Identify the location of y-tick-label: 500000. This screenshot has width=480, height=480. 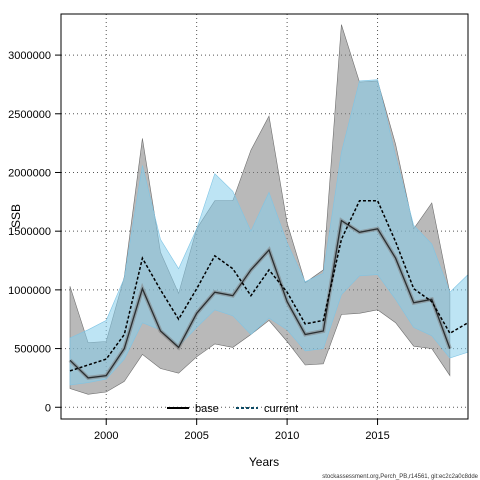
(32, 350).